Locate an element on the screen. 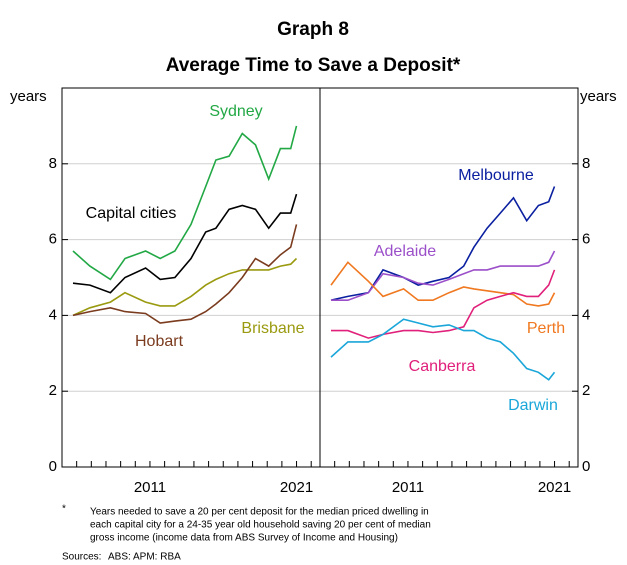 Image resolution: width=627 pixels, height=565 pixels. series-label: Sydney is located at coordinates (235, 111).